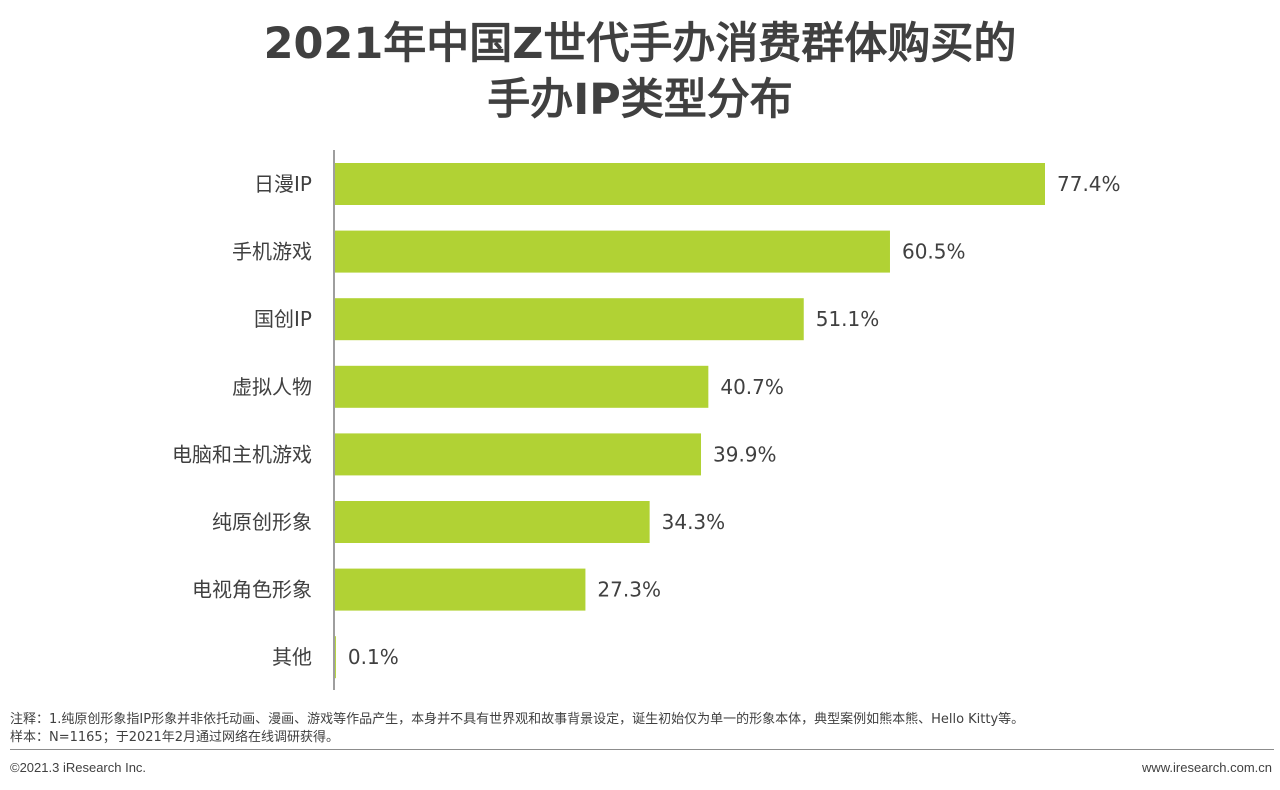  Describe the element at coordinates (642, 749) in the screenshot. I see `footer-divider` at that location.